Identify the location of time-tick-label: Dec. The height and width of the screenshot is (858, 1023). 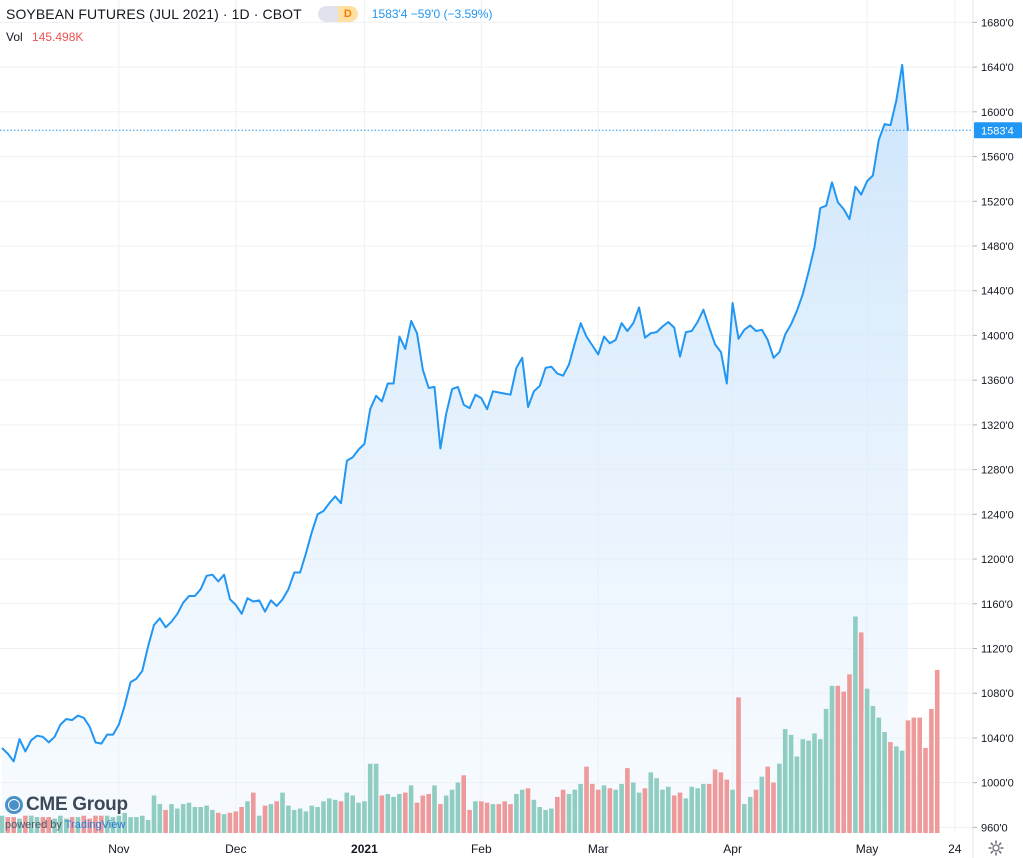
(235, 849).